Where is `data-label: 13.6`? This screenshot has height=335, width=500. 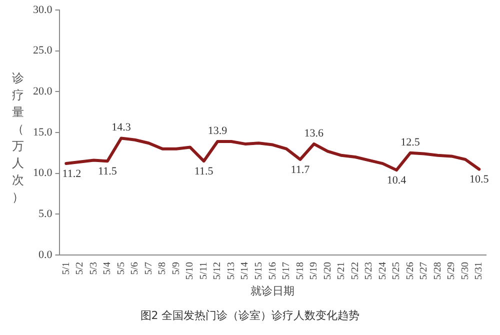 data-label: 13.6 is located at coordinates (314, 133).